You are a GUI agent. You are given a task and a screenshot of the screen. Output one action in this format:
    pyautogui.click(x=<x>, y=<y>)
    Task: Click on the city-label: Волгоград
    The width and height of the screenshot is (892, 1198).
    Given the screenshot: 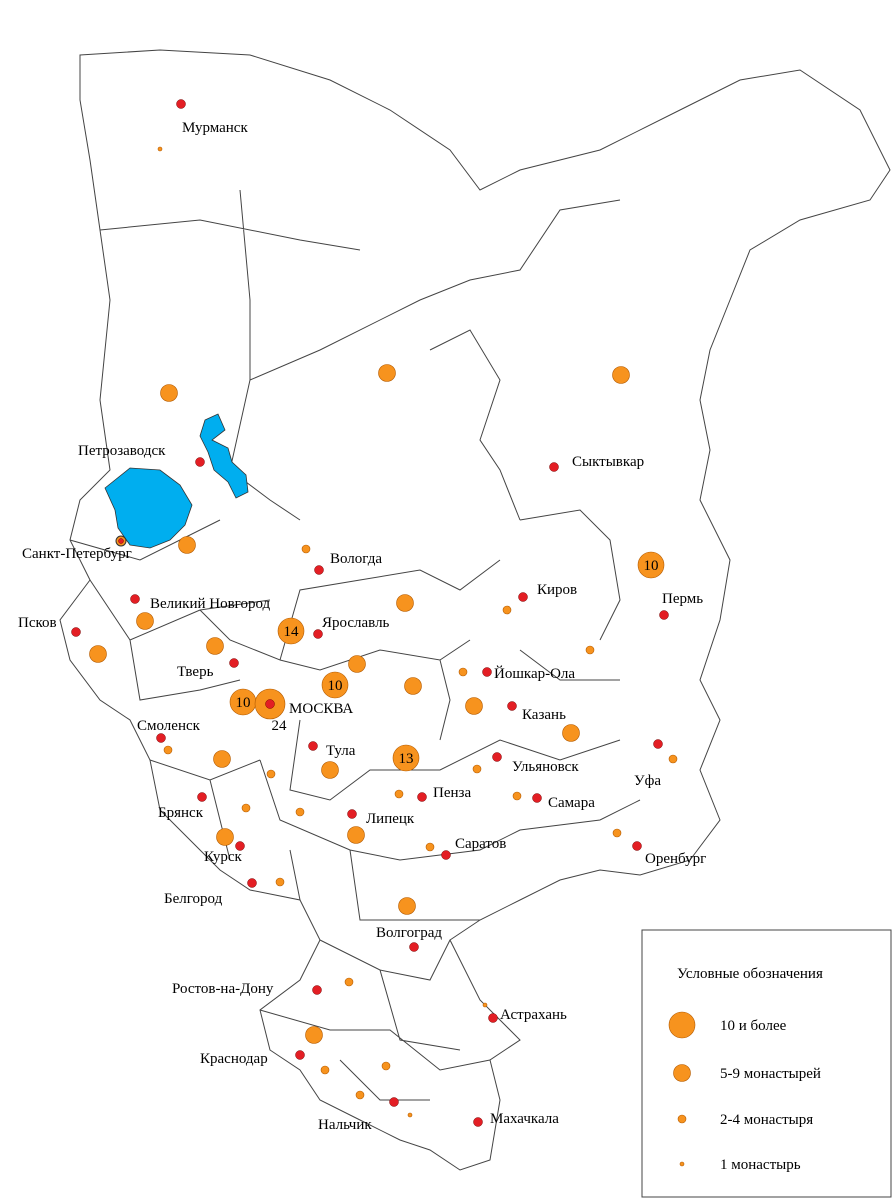 What is the action you would take?
    pyautogui.click(x=409, y=933)
    